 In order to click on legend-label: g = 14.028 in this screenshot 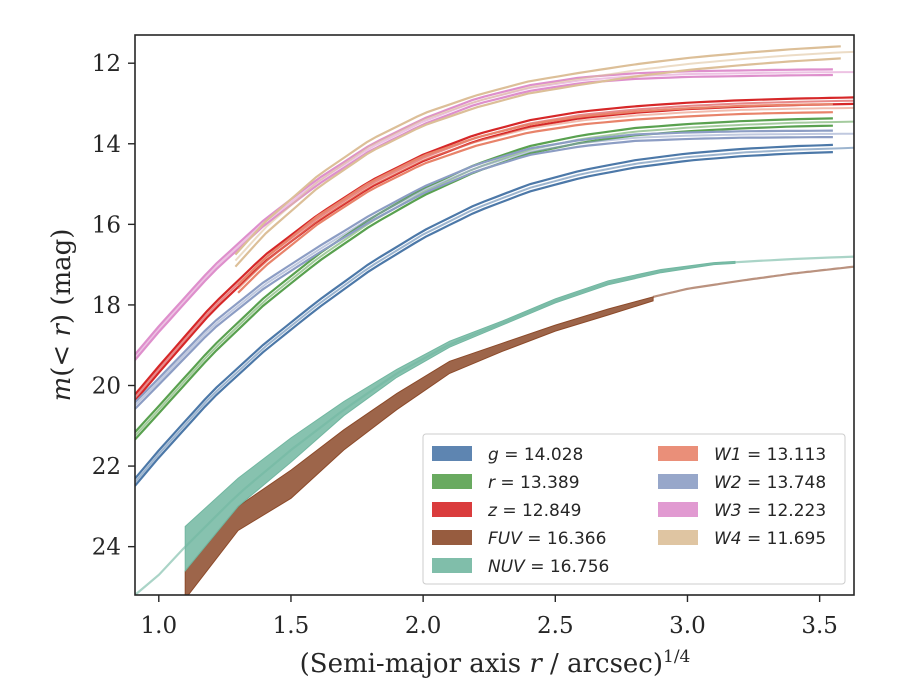, I will do `click(535, 455)`.